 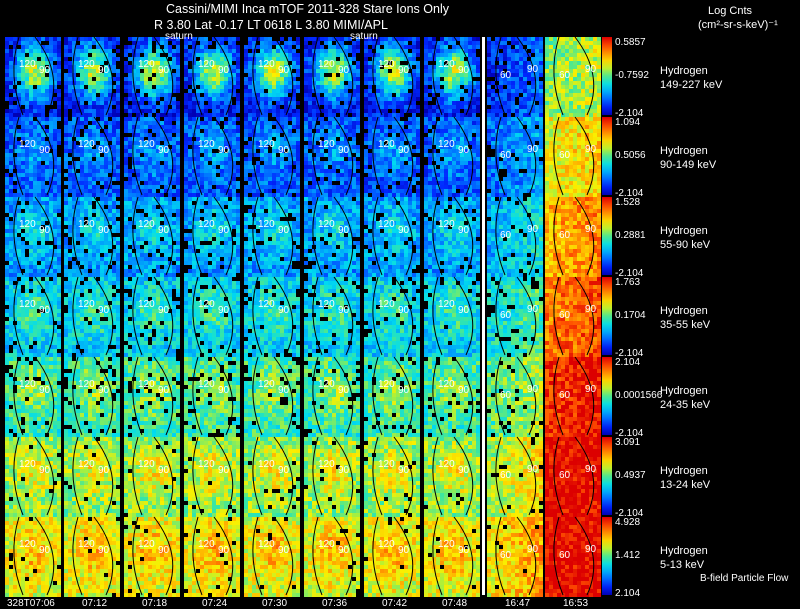 I want to click on heatmap-panel-r5-c3, so click(x=212, y=476).